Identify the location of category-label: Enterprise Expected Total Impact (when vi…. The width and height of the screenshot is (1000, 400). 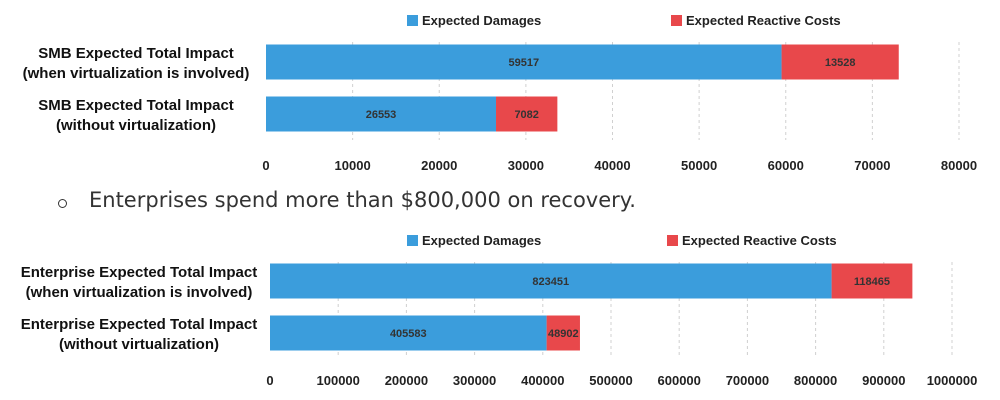
(139, 282).